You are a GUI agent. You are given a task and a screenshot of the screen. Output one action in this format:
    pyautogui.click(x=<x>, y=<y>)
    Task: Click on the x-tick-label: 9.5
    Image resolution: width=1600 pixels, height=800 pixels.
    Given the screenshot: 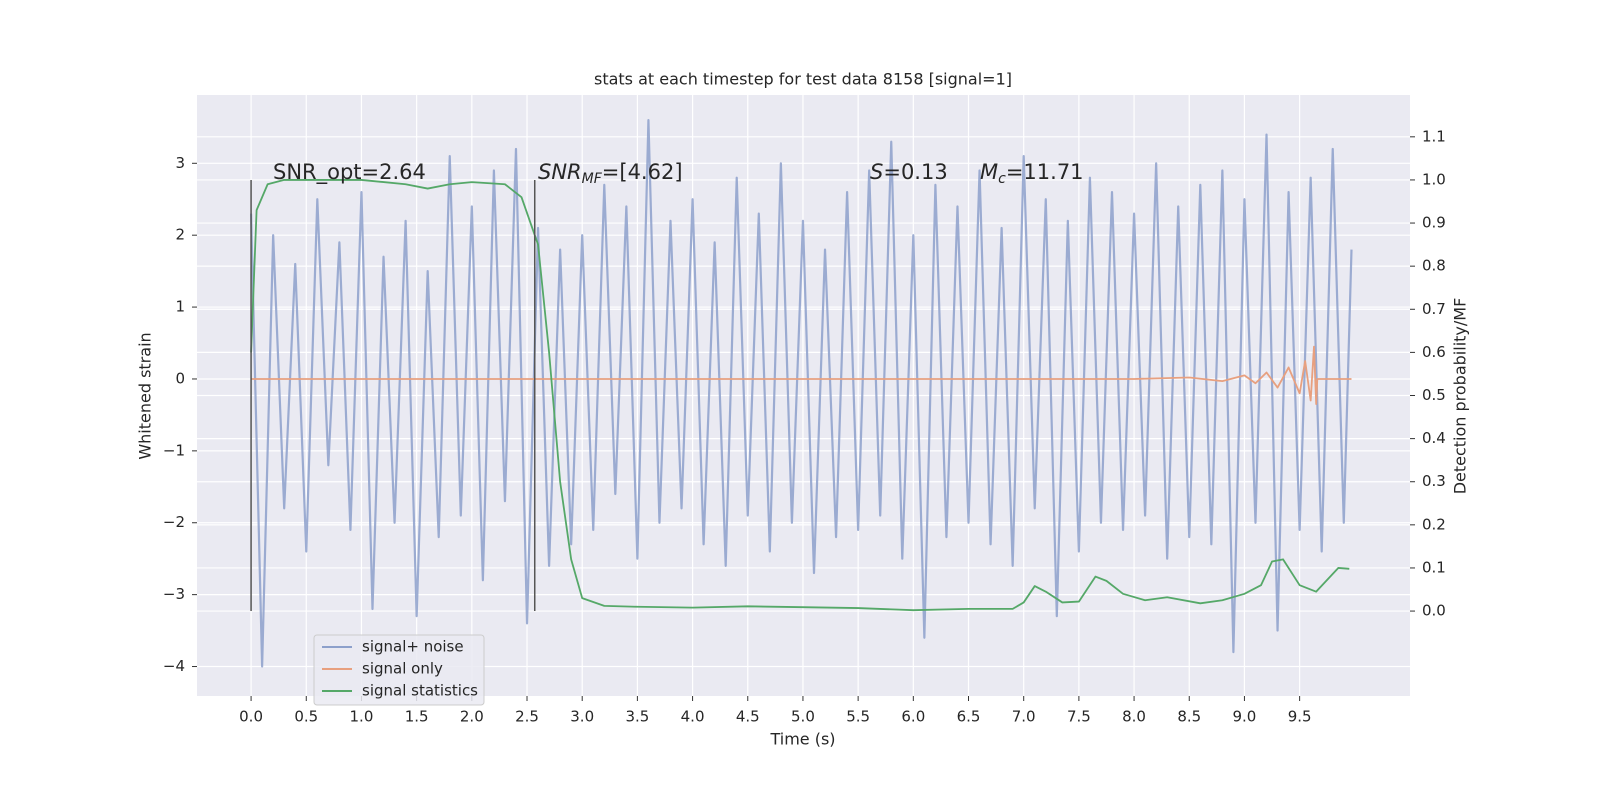 What is the action you would take?
    pyautogui.click(x=1300, y=717)
    